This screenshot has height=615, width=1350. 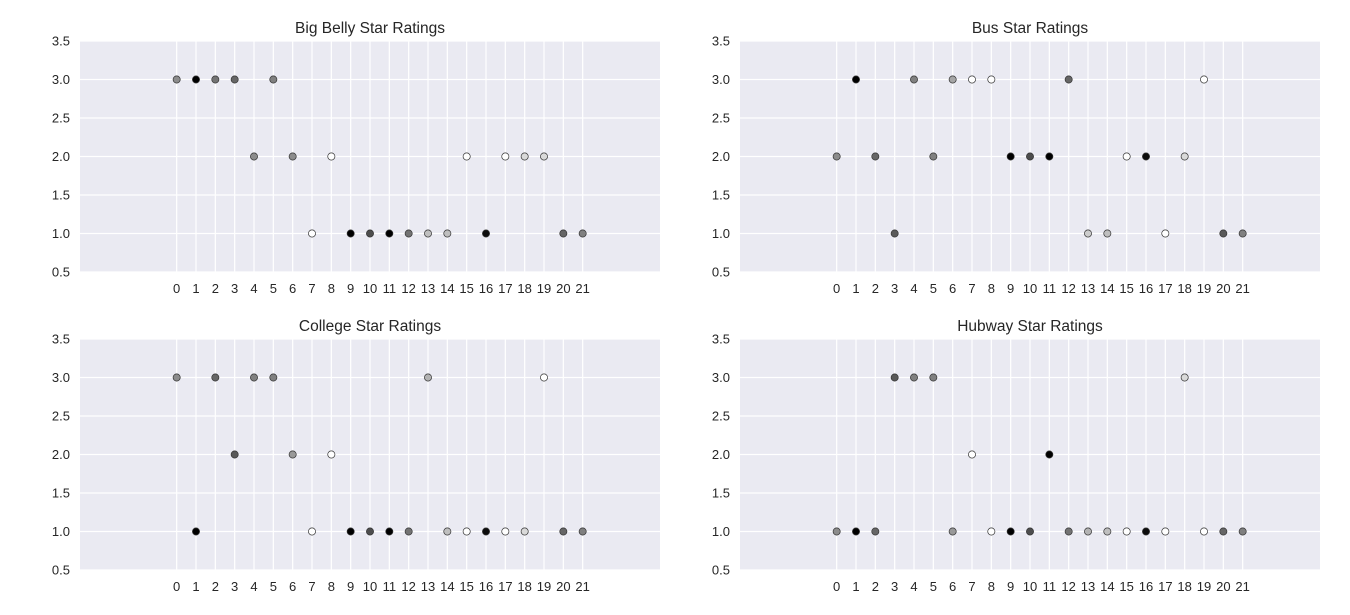 I want to click on hubway-x-tick-label: 8, so click(x=991, y=586).